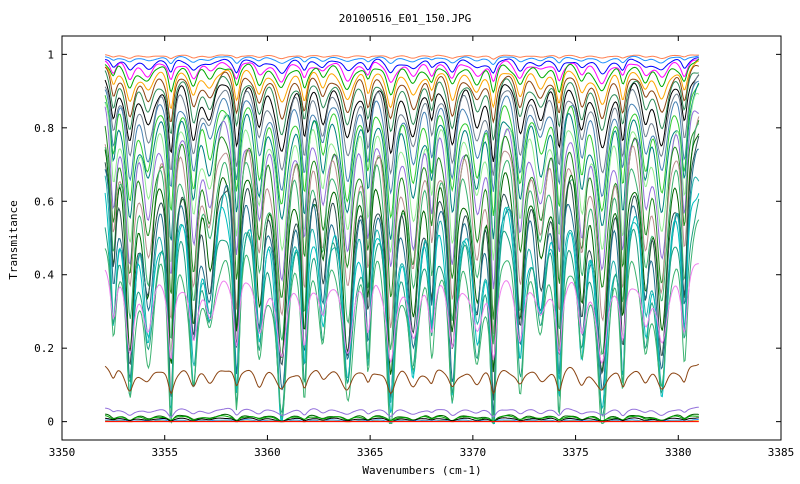  What do you see at coordinates (50, 54) in the screenshot?
I see `y-tick-label: 1` at bounding box center [50, 54].